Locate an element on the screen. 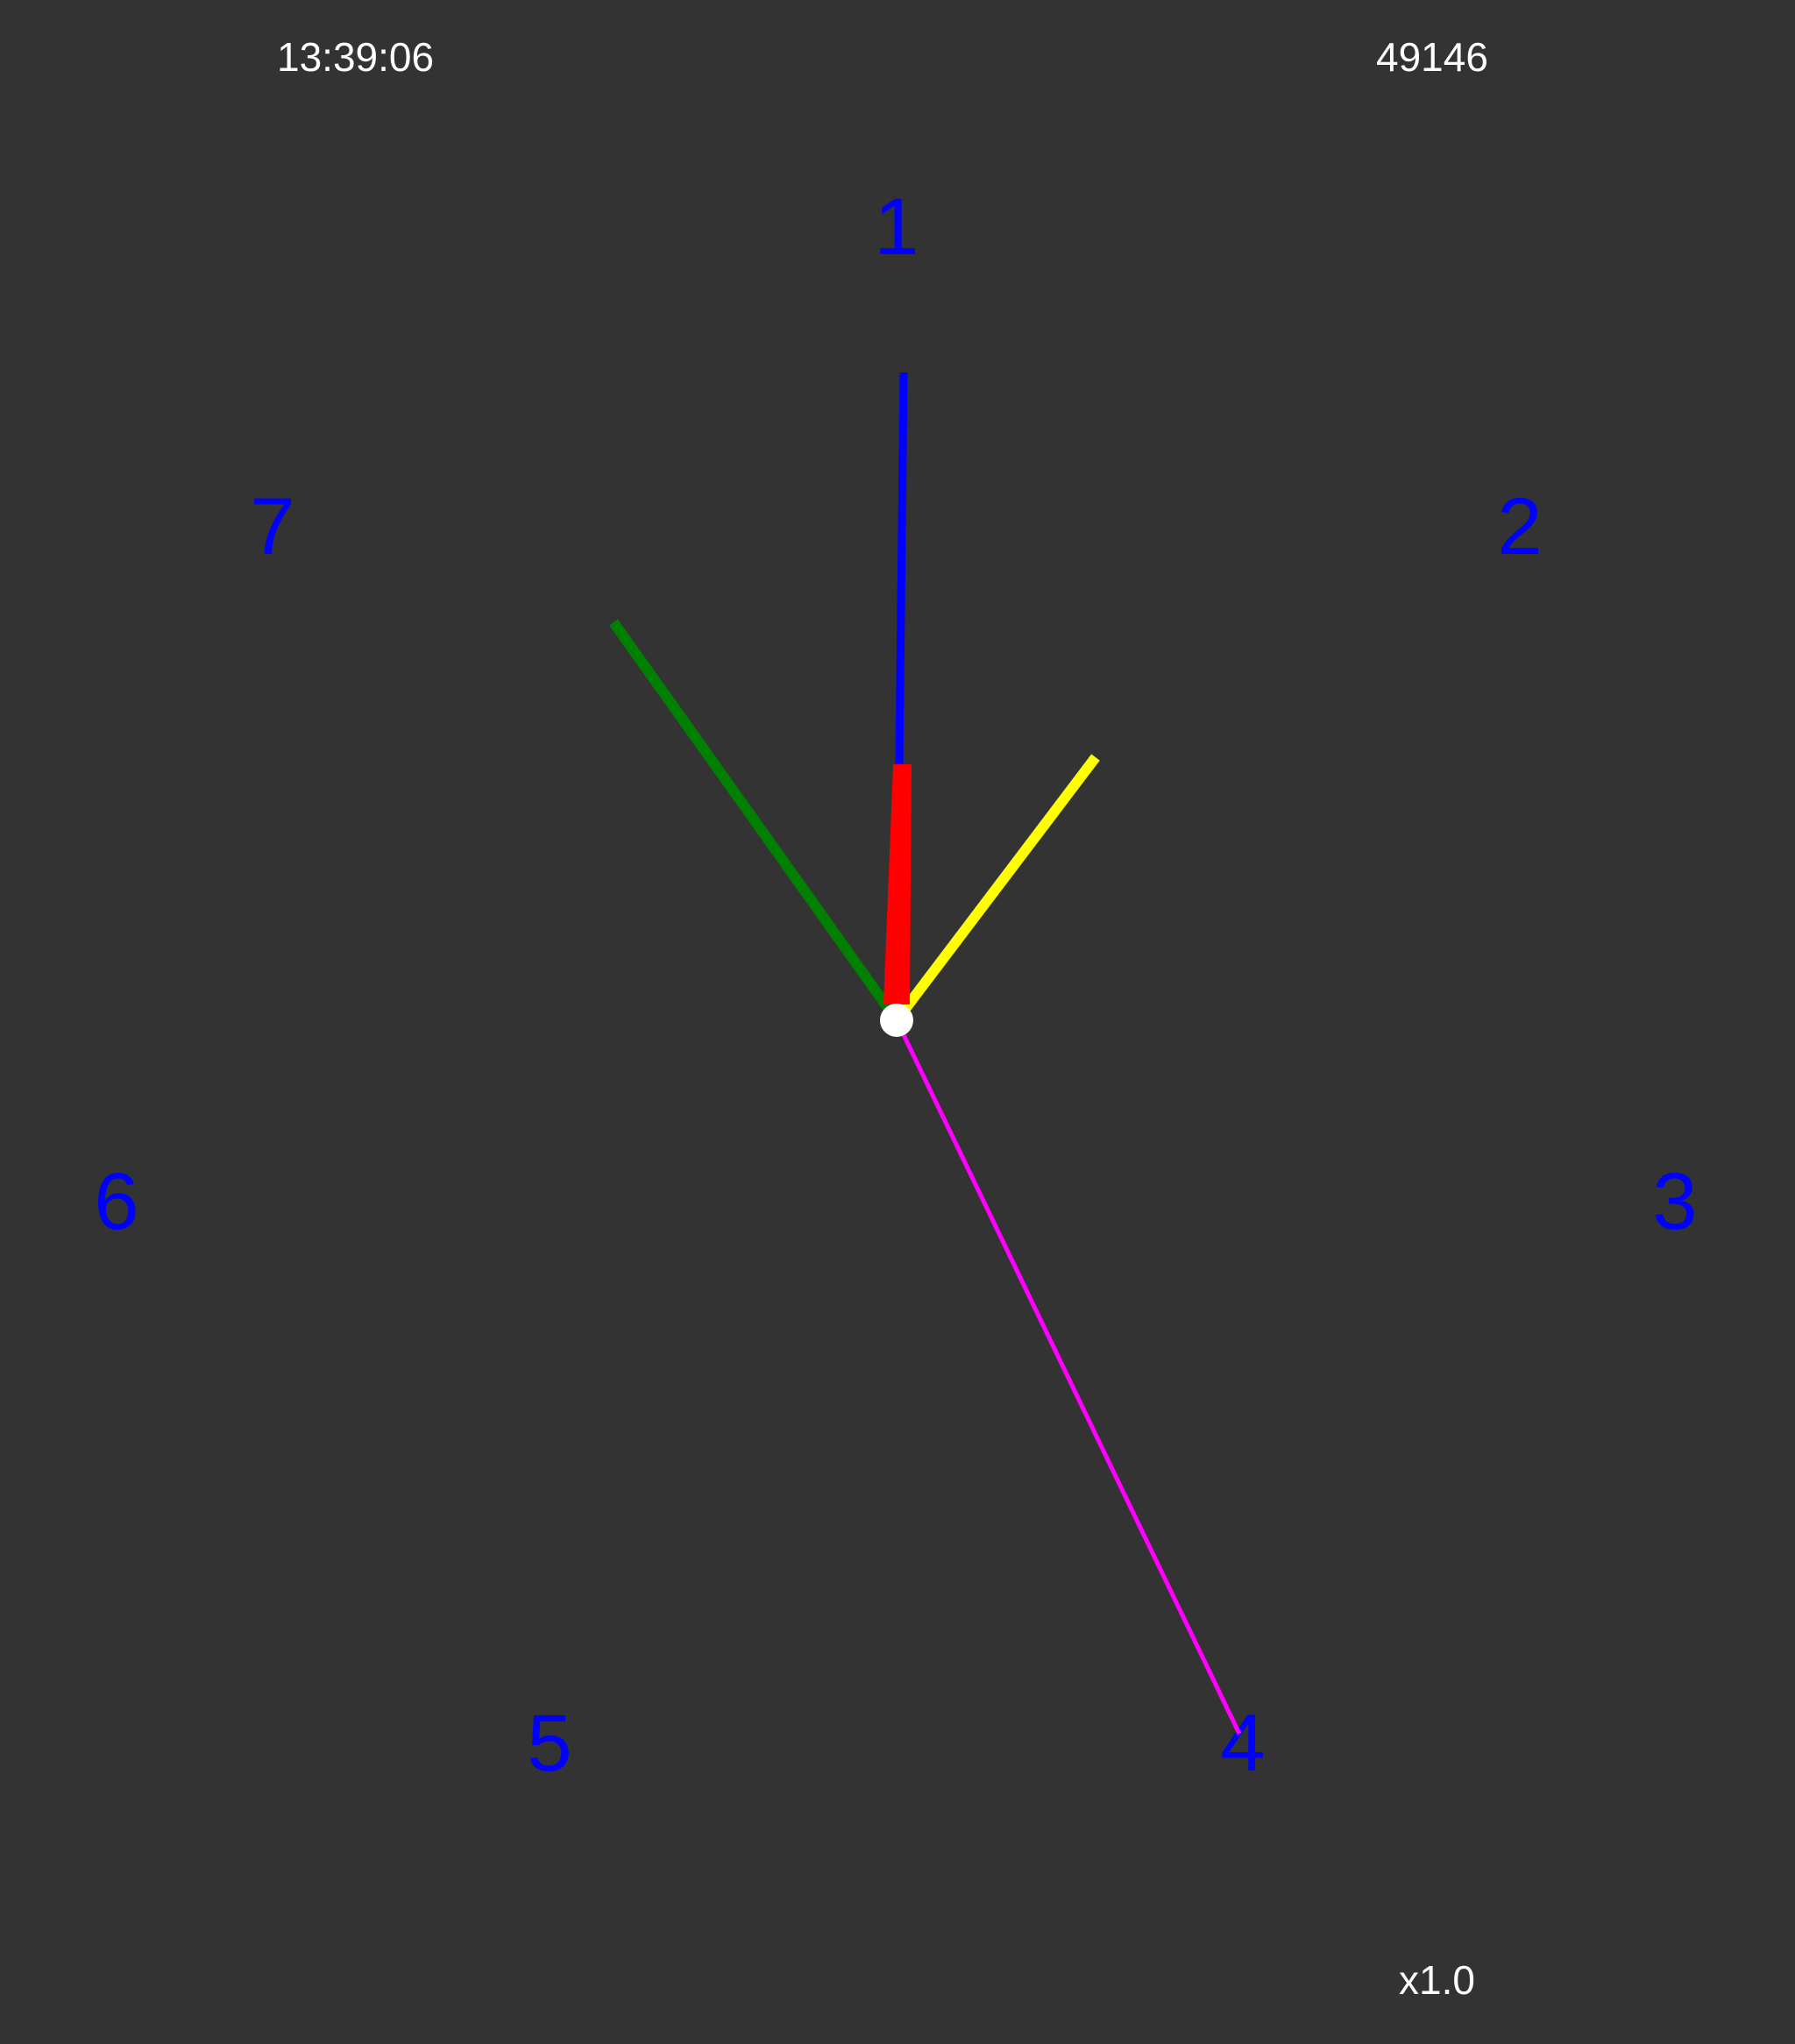 This screenshot has width=1795, height=2044. hand-red is located at coordinates (897, 884).